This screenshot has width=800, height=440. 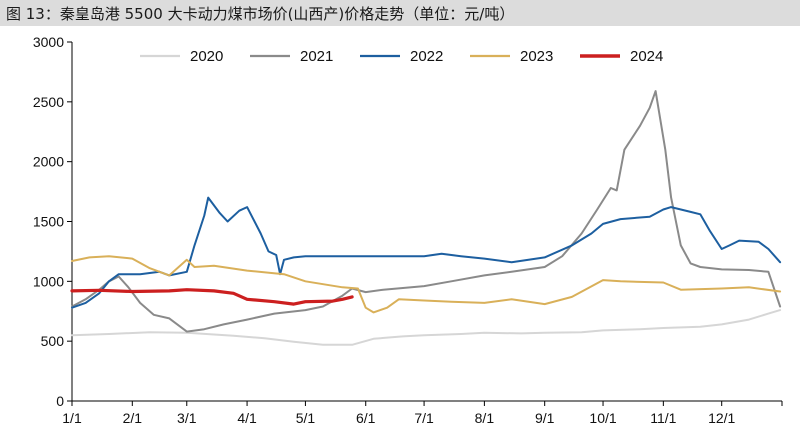 I want to click on legend-label-2023: 2023, so click(x=536, y=56).